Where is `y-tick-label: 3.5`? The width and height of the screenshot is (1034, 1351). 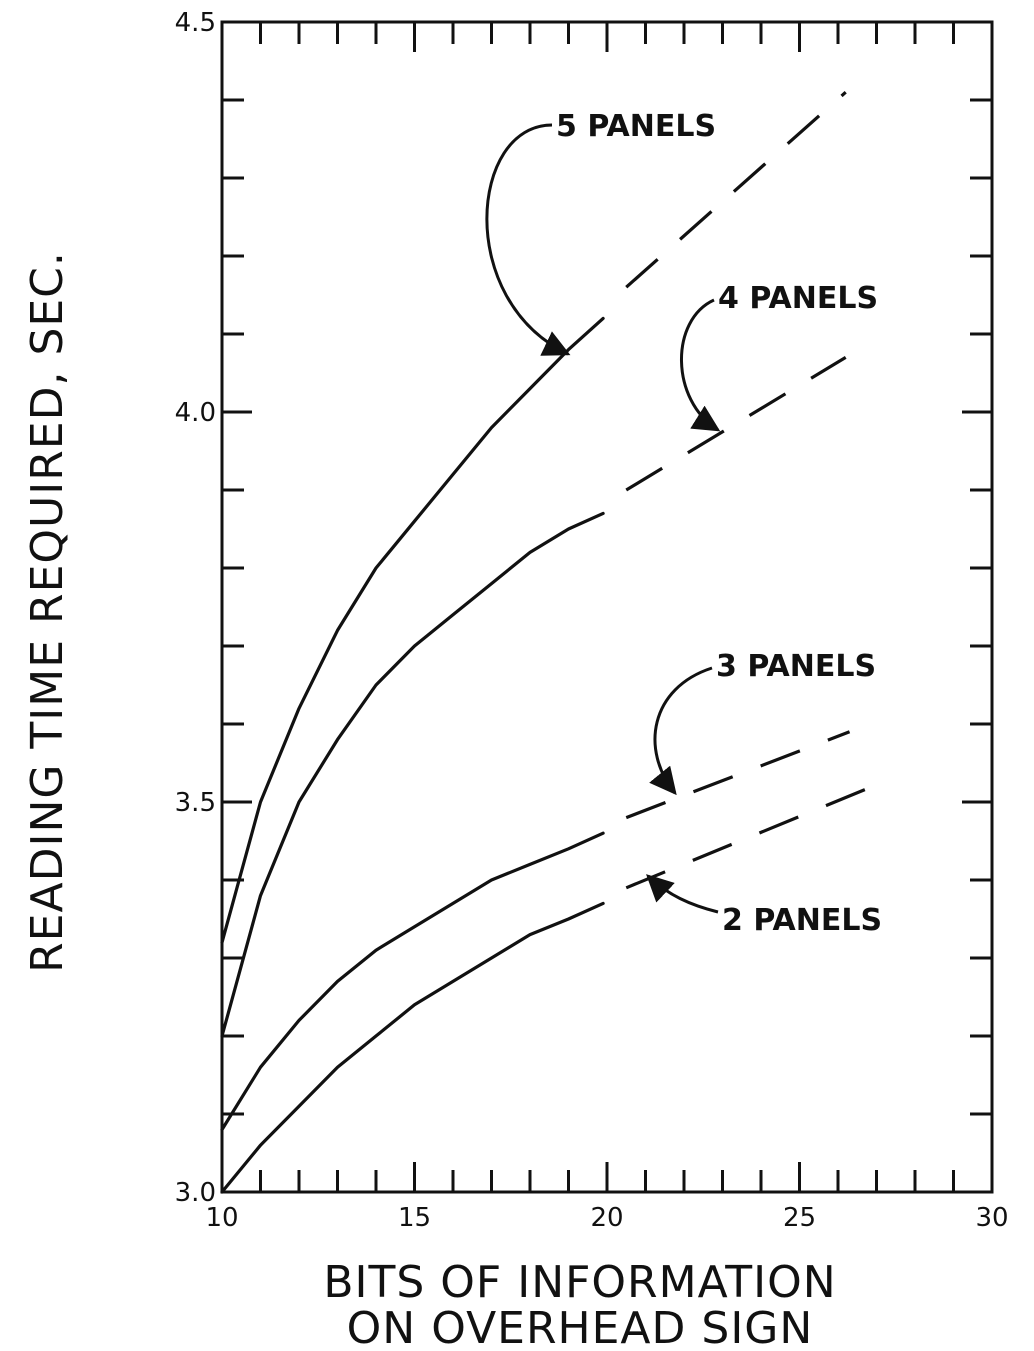 y-tick-label: 3.5 is located at coordinates (195, 803).